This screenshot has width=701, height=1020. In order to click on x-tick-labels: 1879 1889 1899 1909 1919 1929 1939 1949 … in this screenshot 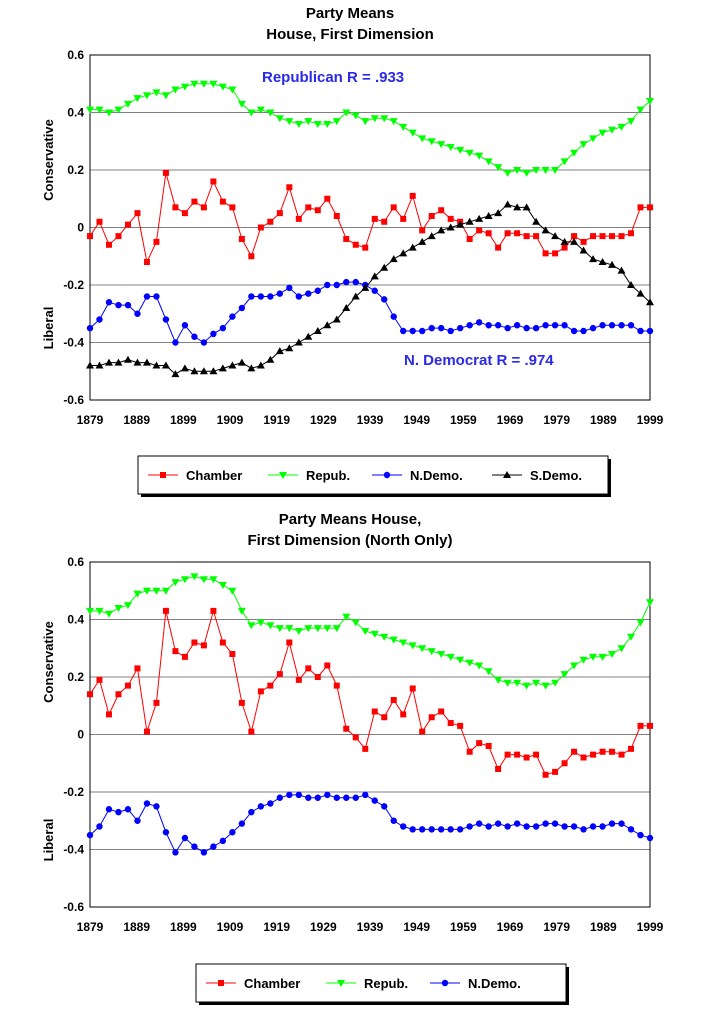, I will do `click(370, 927)`.